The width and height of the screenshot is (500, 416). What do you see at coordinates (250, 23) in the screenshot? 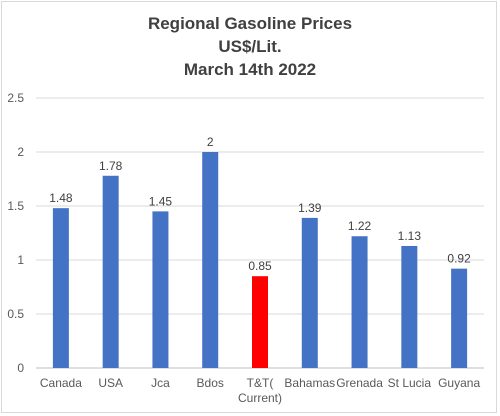
I see `chart-title-line-1: Regional Gasoline Prices` at bounding box center [250, 23].